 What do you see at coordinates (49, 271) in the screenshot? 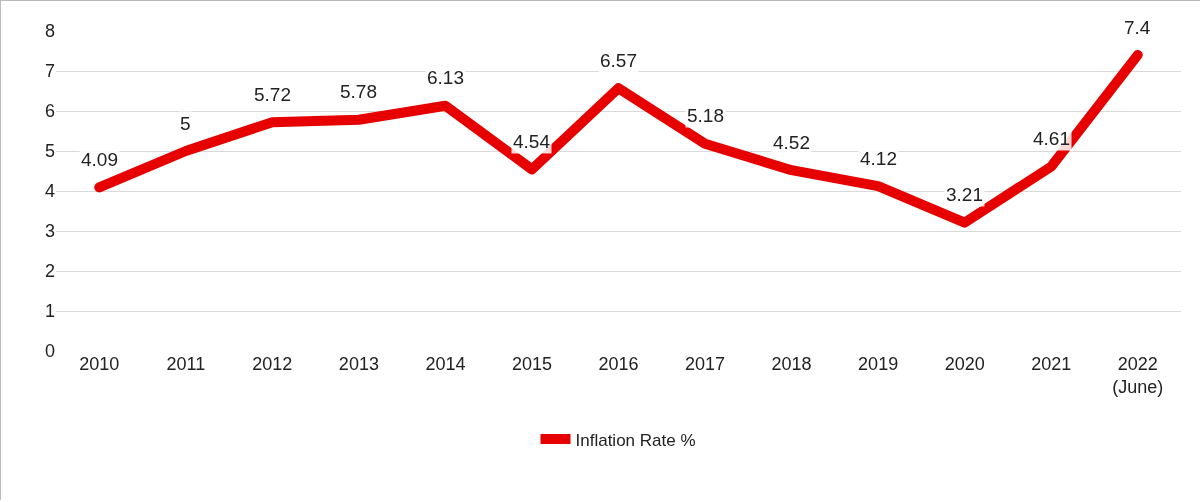
I see `y-tick-label: 2` at bounding box center [49, 271].